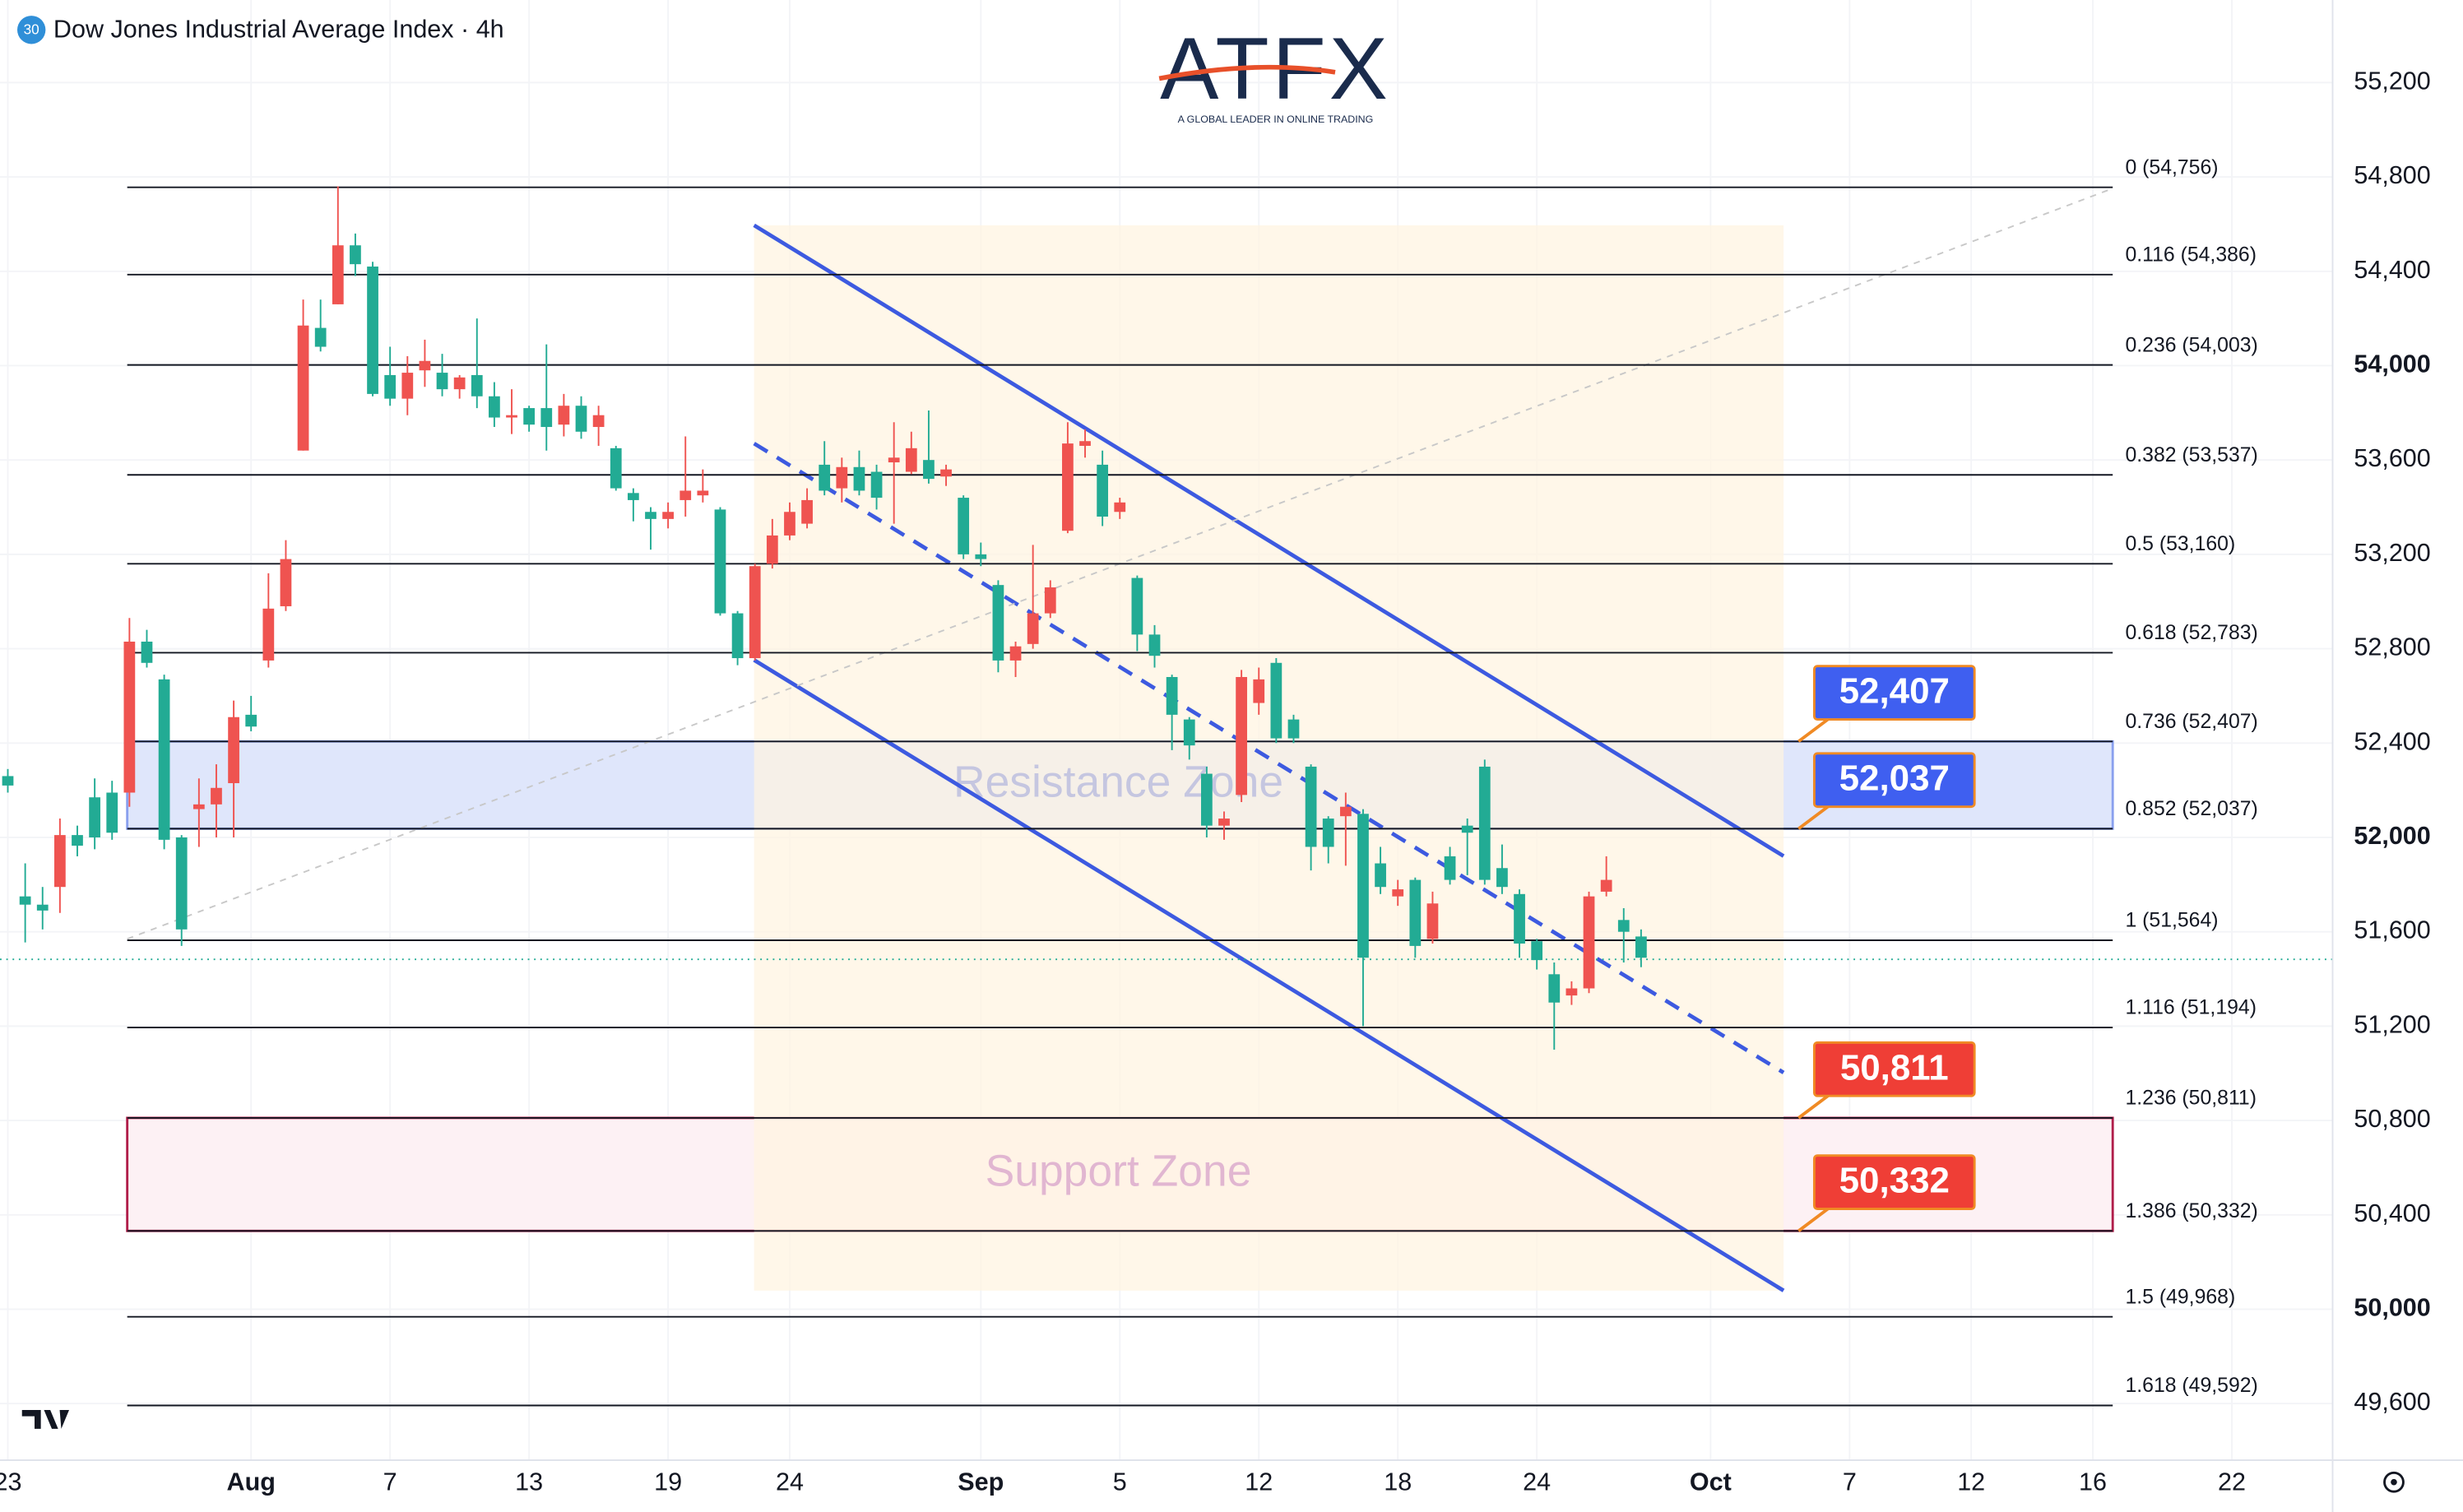  What do you see at coordinates (251, 1482) in the screenshot?
I see `x-tick-label: Aug` at bounding box center [251, 1482].